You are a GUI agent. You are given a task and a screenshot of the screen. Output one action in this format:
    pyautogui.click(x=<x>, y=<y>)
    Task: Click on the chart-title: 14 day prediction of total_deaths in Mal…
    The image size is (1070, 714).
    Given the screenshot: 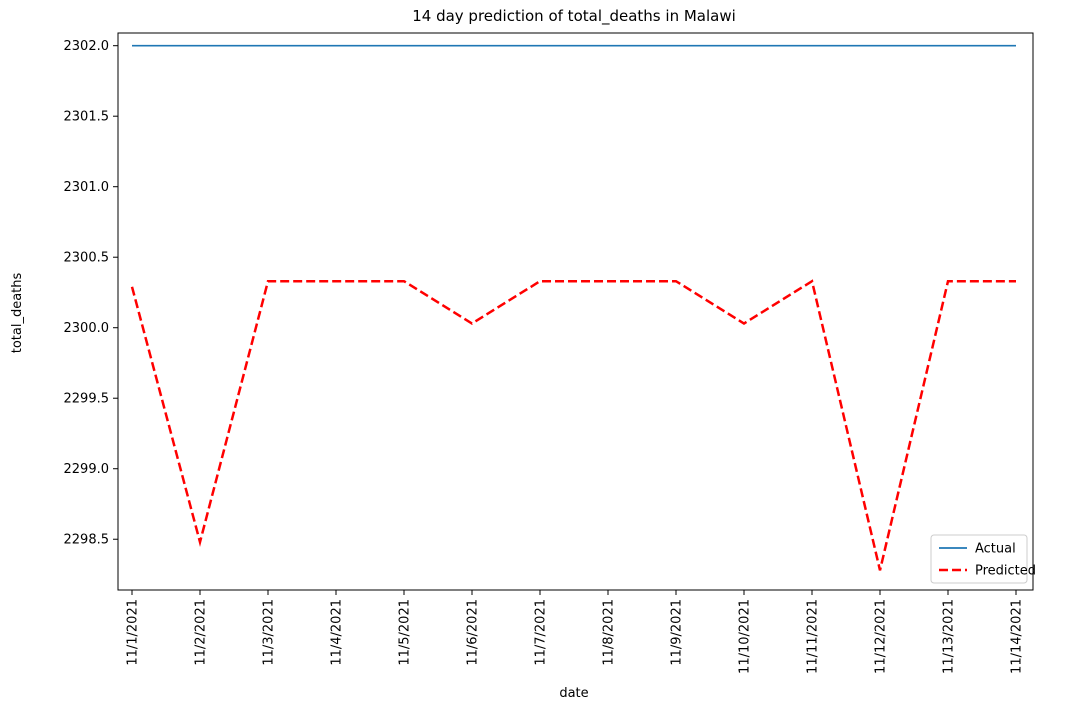 What is the action you would take?
    pyautogui.click(x=574, y=16)
    